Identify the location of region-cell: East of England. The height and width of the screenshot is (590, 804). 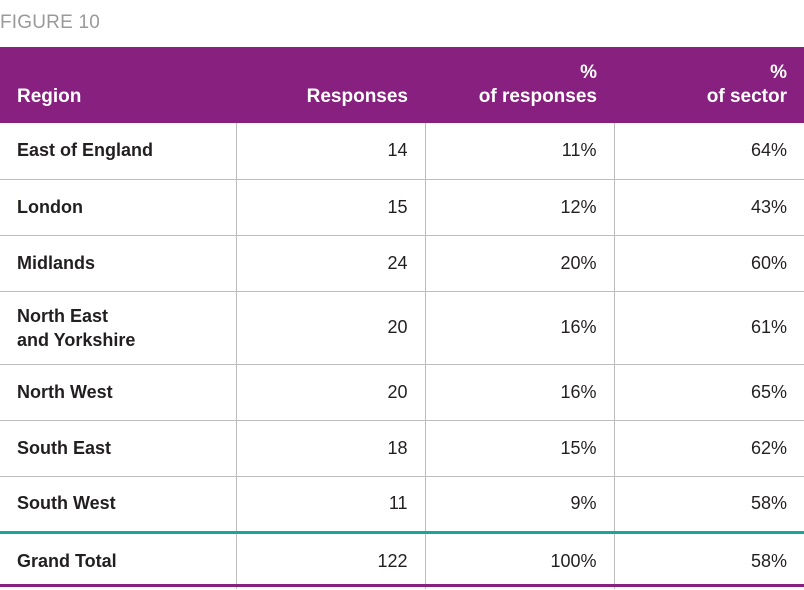
(85, 150).